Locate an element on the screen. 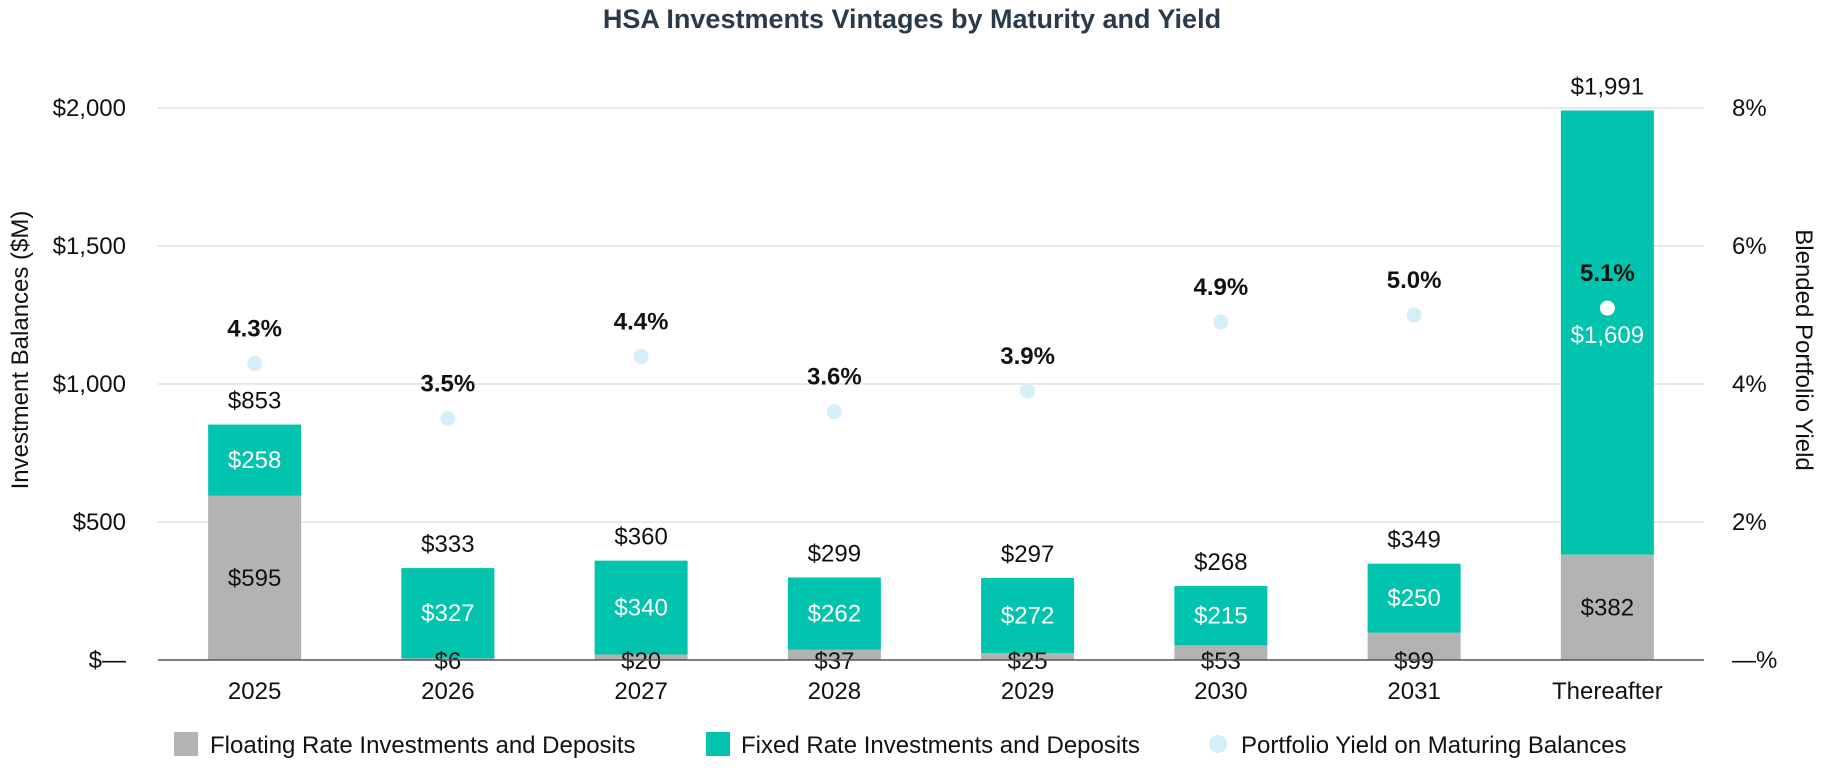 This screenshot has width=1824, height=768. bar-floating-2031 is located at coordinates (1414, 646).